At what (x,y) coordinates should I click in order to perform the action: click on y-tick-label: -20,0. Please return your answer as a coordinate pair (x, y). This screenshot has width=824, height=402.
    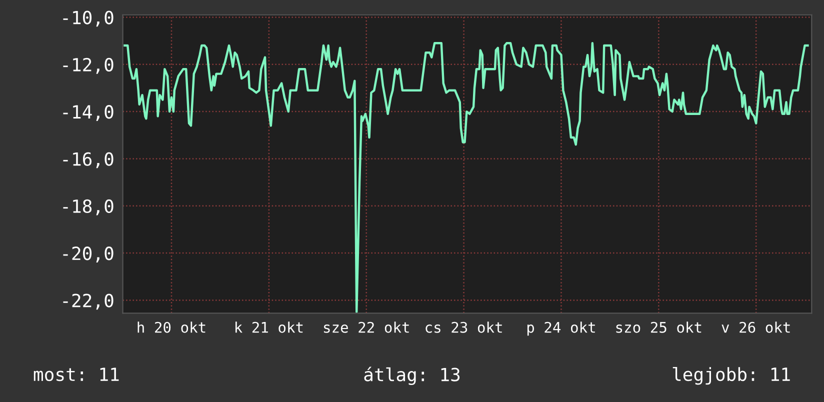
    Looking at the image, I should click on (88, 254).